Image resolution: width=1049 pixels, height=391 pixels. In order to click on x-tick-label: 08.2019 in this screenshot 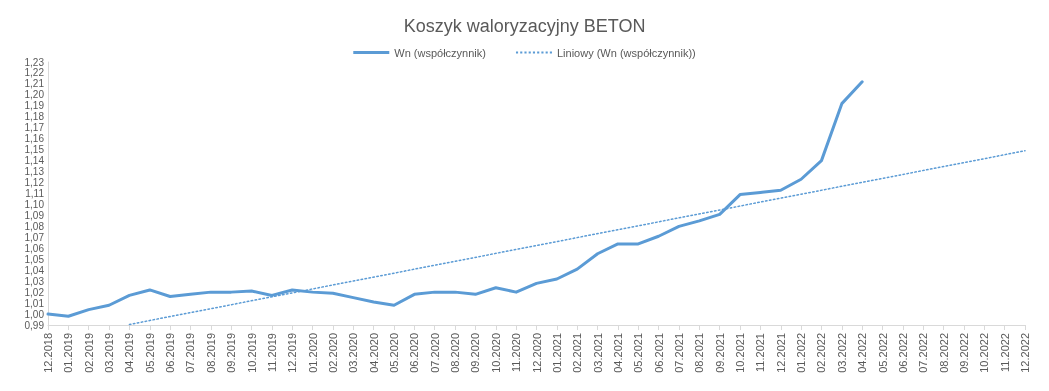, I will do `click(210, 353)`.